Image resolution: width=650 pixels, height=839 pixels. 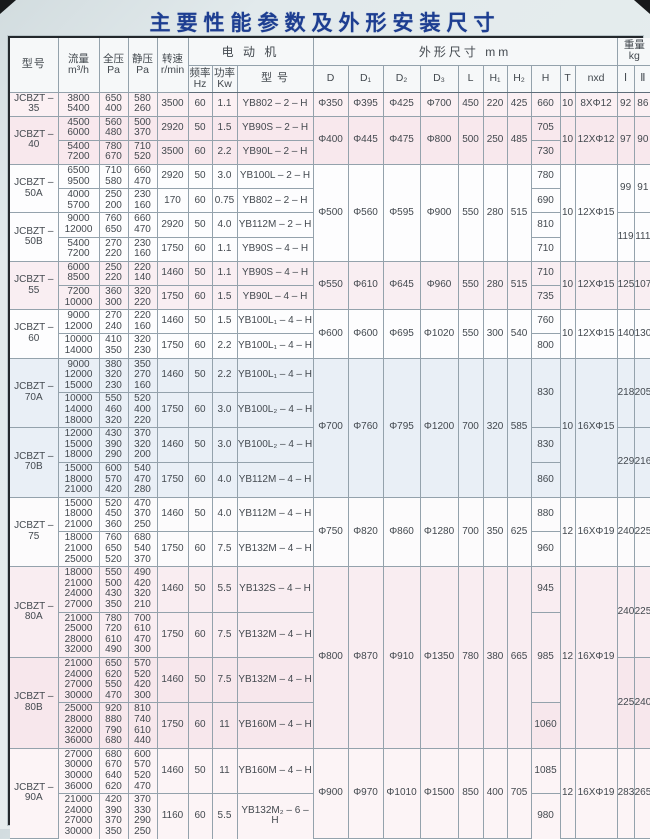 What do you see at coordinates (79, 249) in the screenshot?
I see `table-cell: 5400 7200` at bounding box center [79, 249].